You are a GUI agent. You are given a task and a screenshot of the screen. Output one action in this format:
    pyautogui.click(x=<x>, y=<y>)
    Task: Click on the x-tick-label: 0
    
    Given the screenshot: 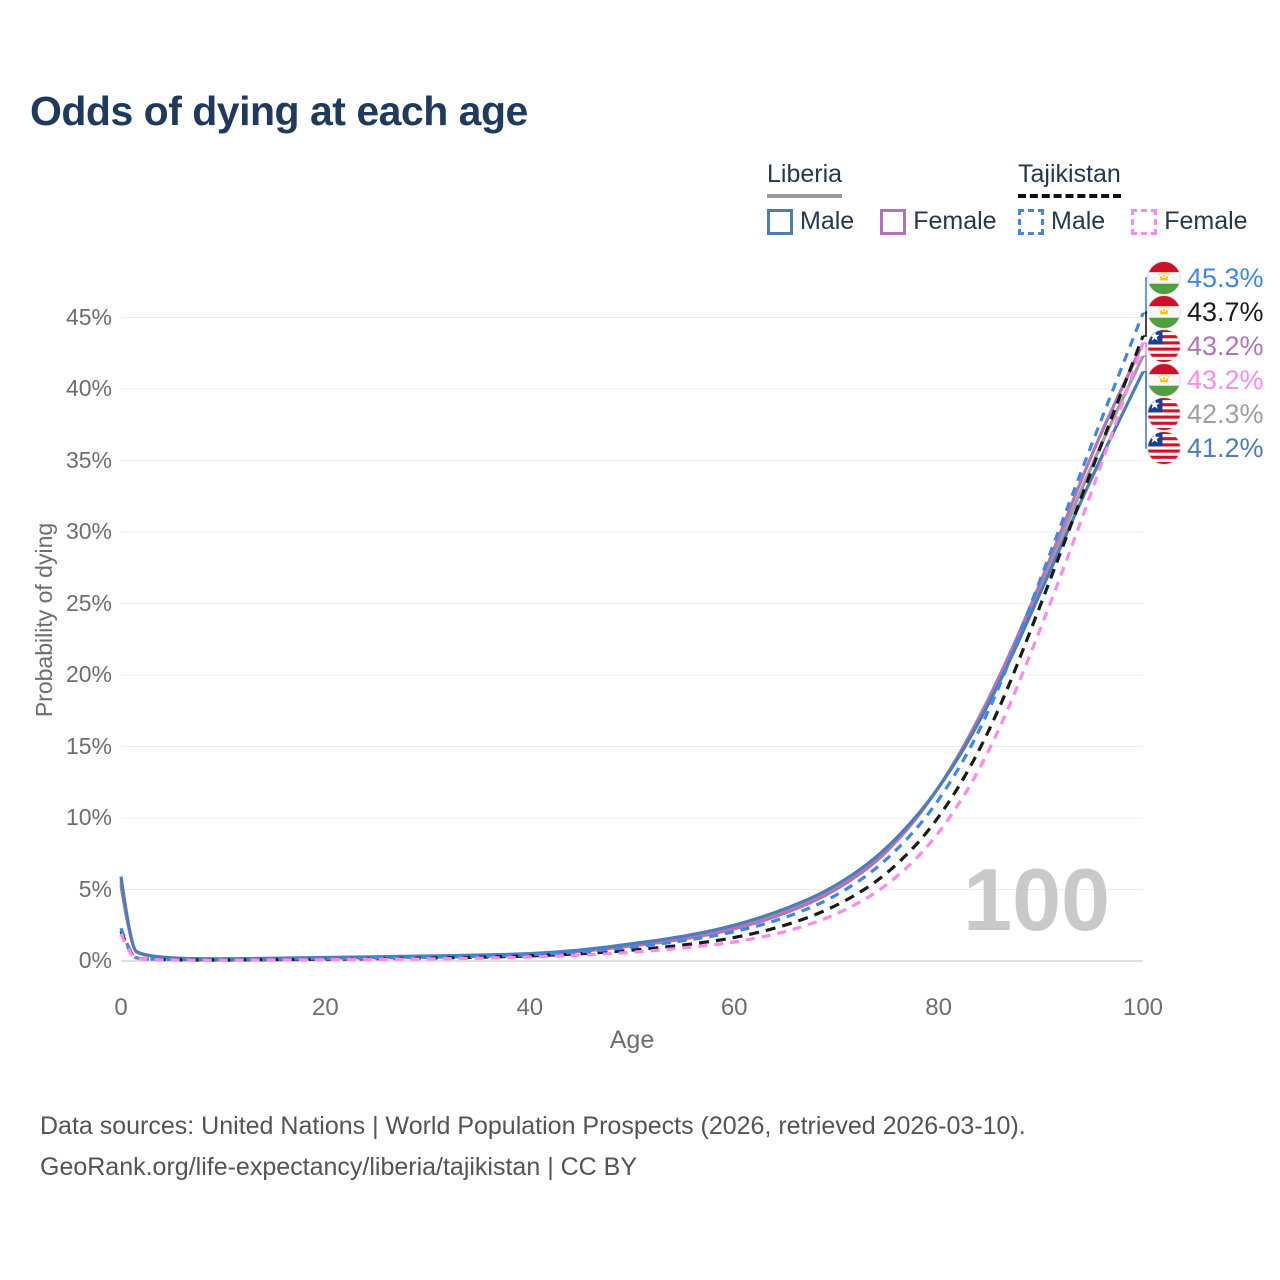 What is the action you would take?
    pyautogui.click(x=121, y=1007)
    